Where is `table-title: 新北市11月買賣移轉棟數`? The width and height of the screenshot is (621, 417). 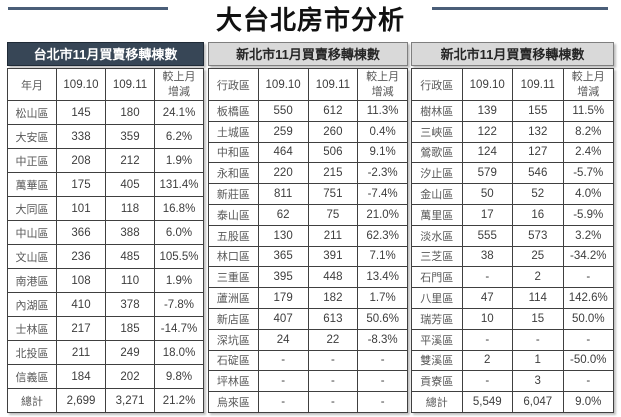
table-title: 新北市11月買賣移轉棟數 is located at coordinates (512, 54).